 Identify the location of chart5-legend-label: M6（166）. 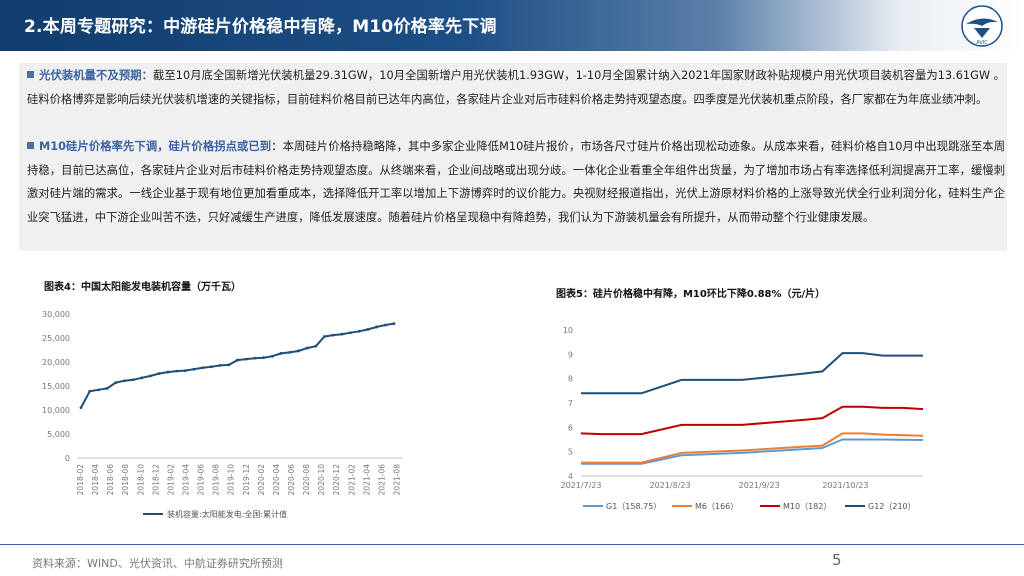
(716, 506).